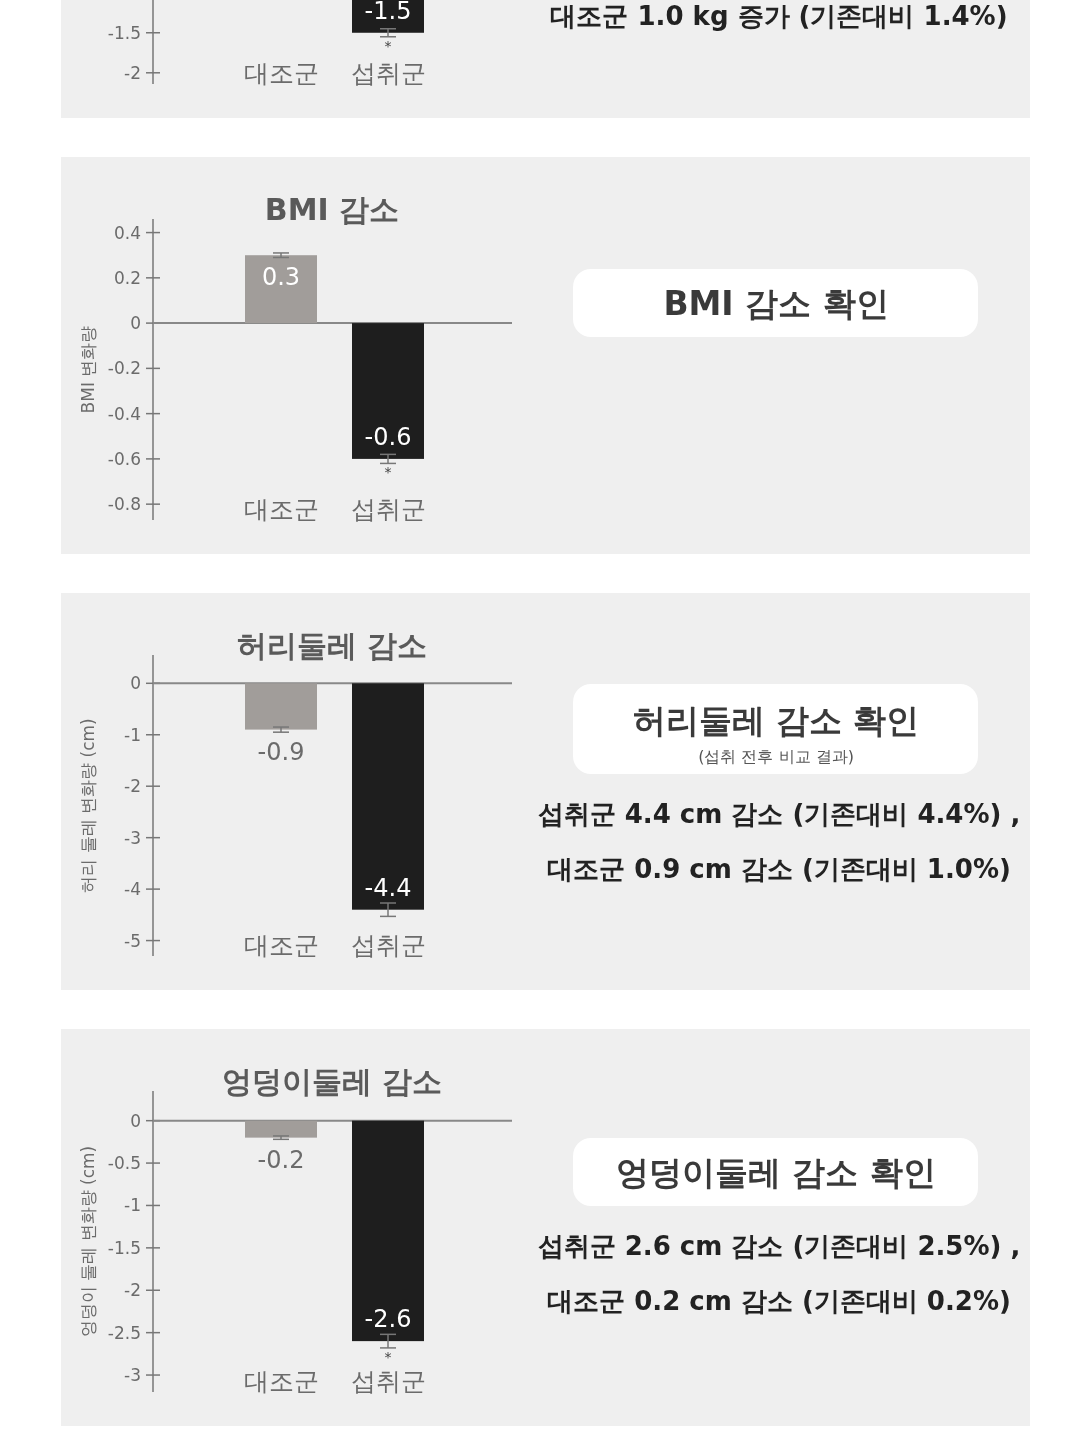 Image resolution: width=1080 pixels, height=1438 pixels. Describe the element at coordinates (124, 413) in the screenshot. I see `y-tick-label: -0.4` at that location.